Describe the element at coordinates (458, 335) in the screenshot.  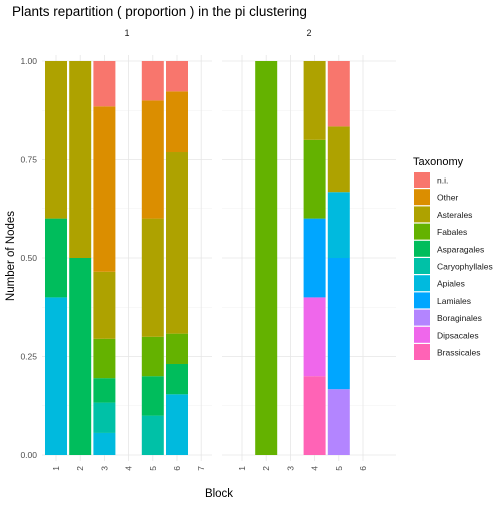
I see `legend-label: Dipsacales` at that location.